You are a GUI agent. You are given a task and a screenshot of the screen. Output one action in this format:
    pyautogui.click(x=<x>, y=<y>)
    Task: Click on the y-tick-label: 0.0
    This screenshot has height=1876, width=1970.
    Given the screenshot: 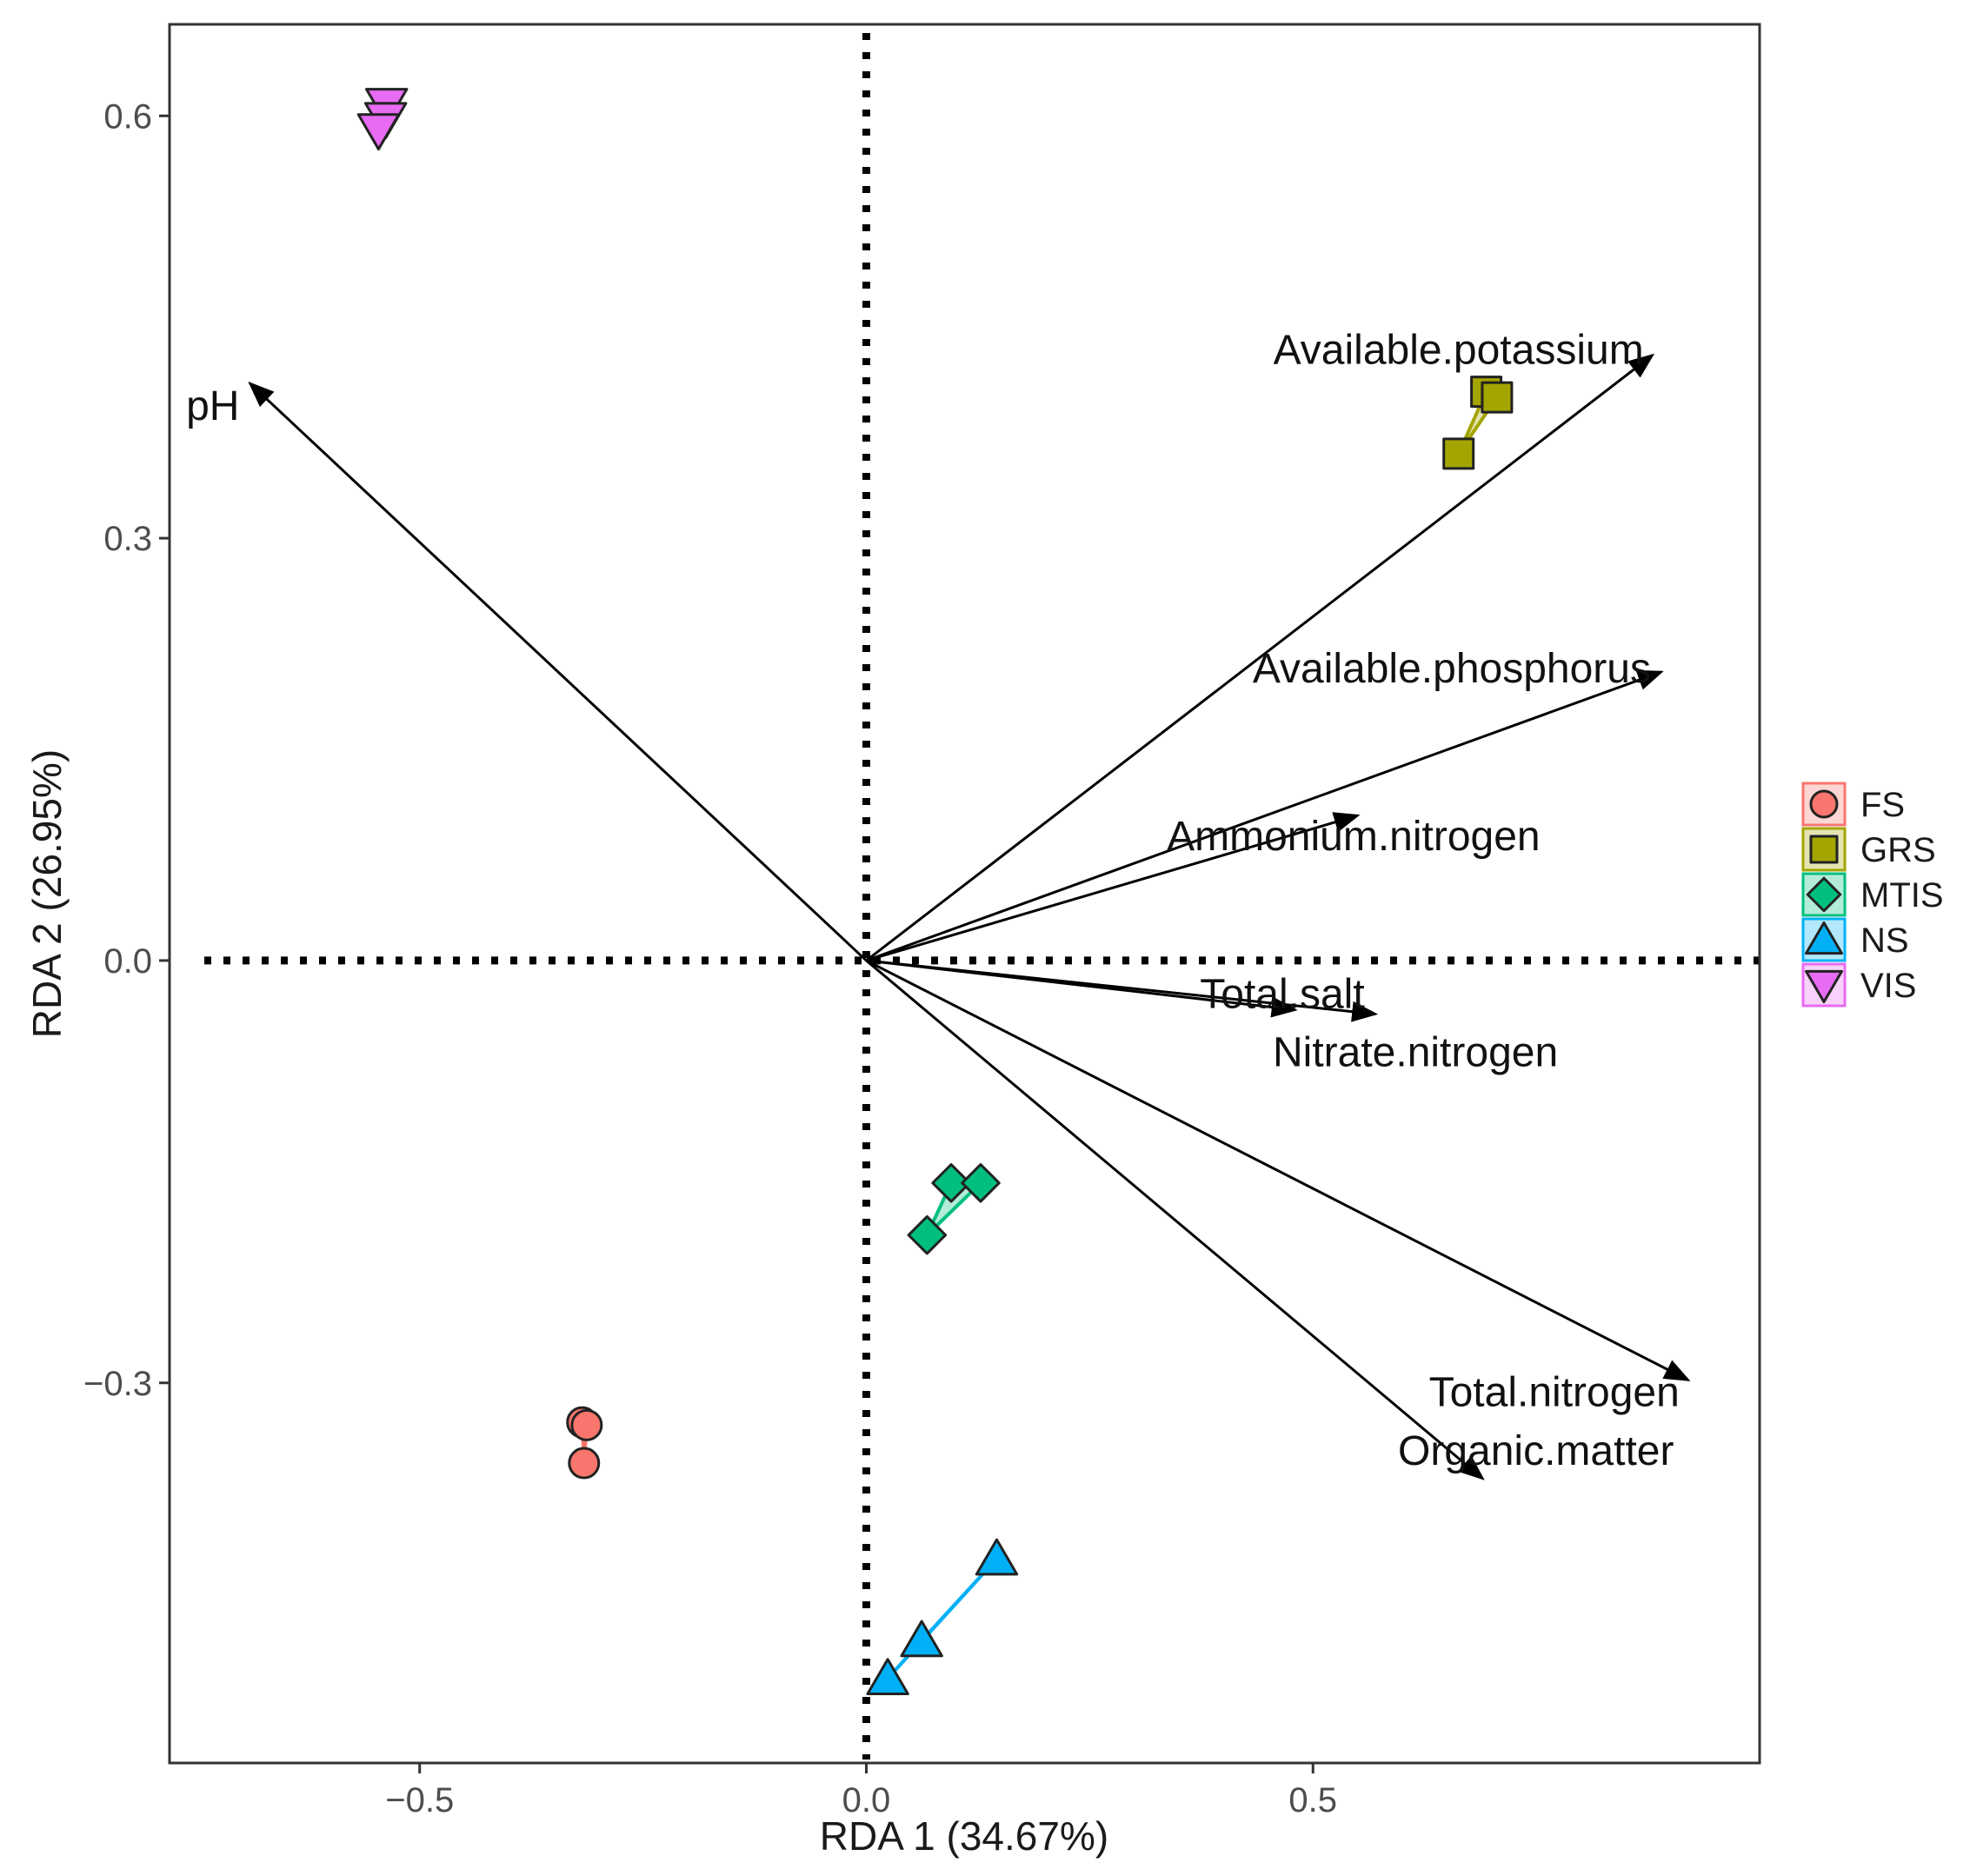 What is the action you would take?
    pyautogui.click(x=128, y=961)
    